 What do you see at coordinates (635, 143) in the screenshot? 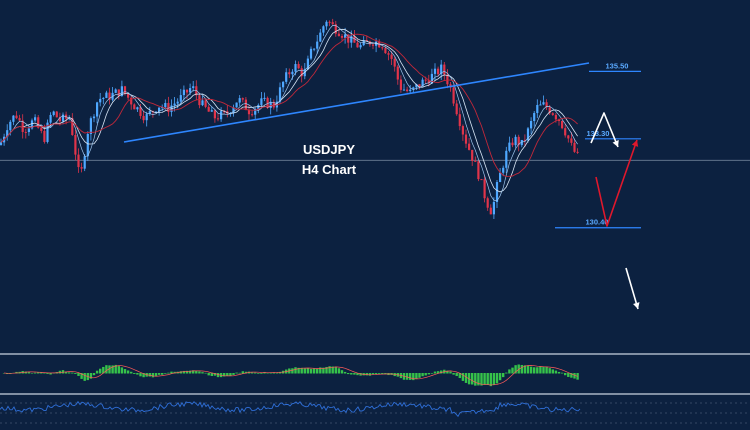
I see `red-arrow-down-up-head` at bounding box center [635, 143].